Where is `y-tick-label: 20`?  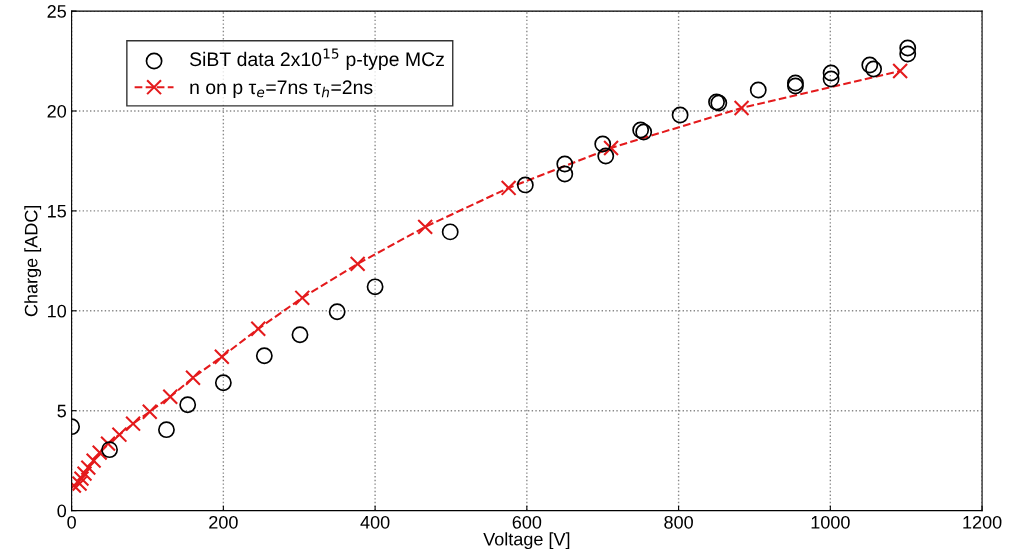 y-tick-label: 20 is located at coordinates (57, 111).